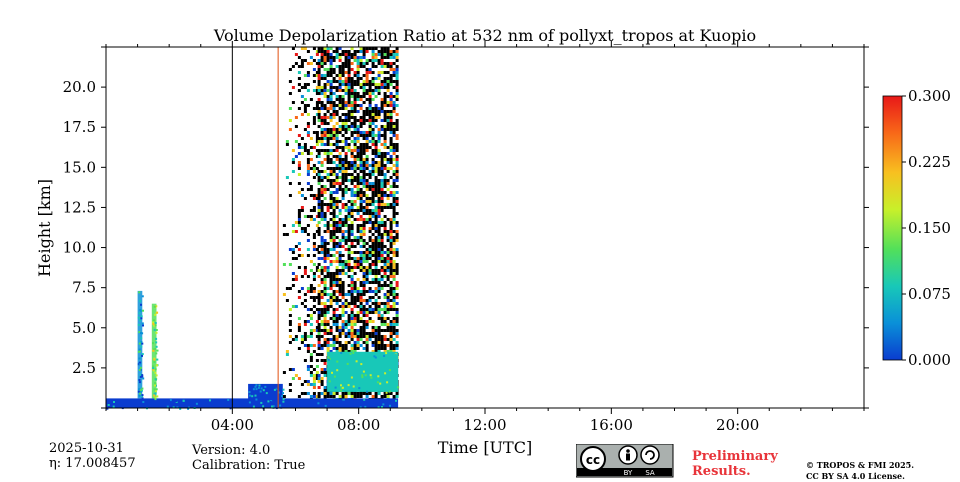  Describe the element at coordinates (860, 465) in the screenshot. I see `copyright-line1: © TROPOS & FMI 2025.` at that location.